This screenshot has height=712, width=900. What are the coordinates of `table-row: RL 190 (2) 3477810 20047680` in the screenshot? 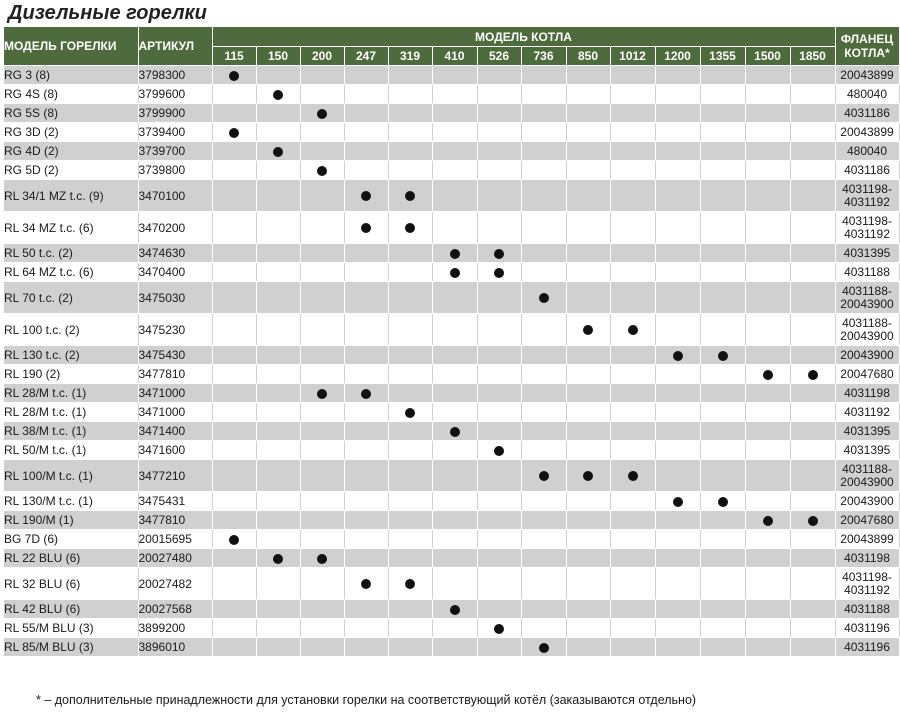 It's located at (452, 374).